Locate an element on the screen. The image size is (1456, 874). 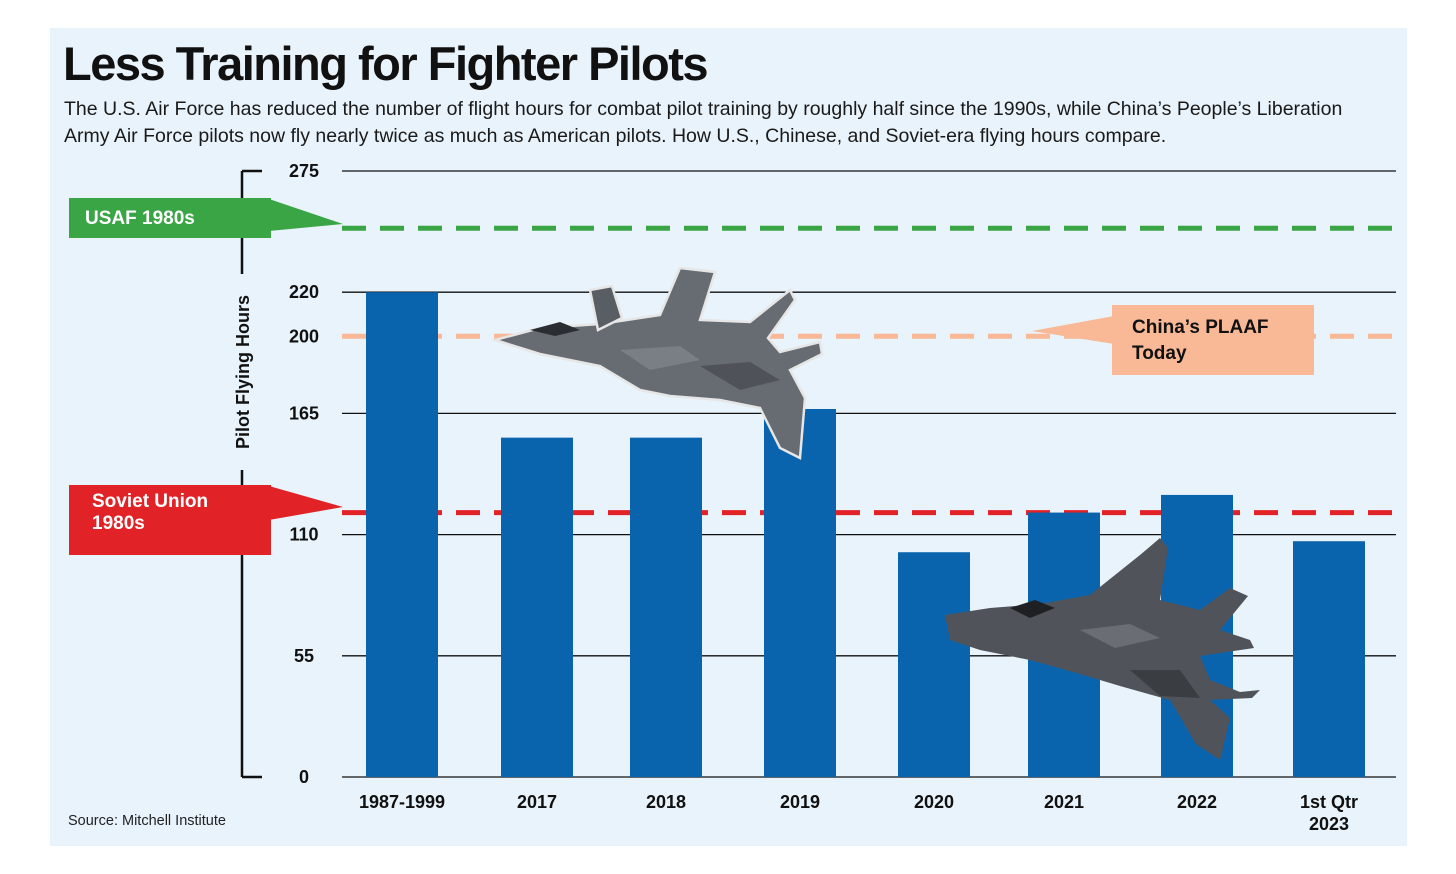
flag-label-usaf: USAF 1980s is located at coordinates (140, 218).